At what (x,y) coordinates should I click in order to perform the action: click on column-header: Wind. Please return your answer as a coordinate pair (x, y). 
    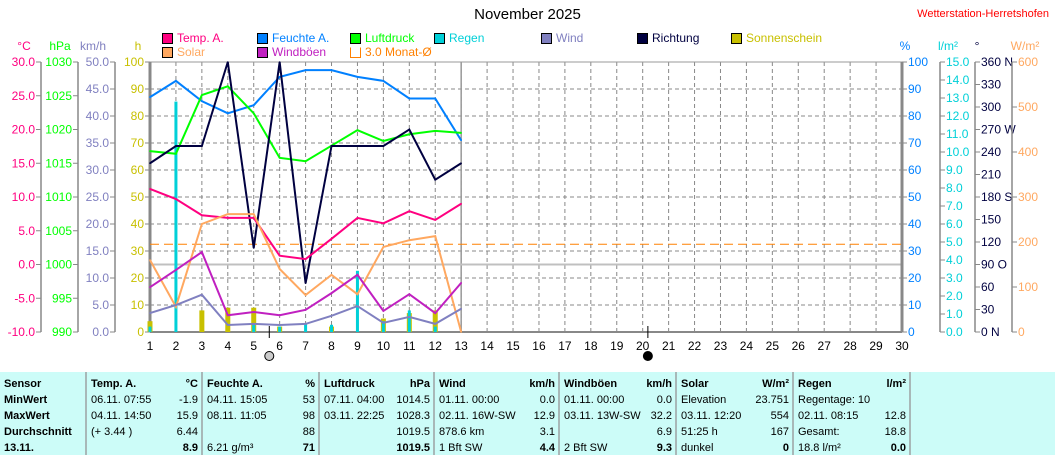
    Looking at the image, I should click on (452, 384).